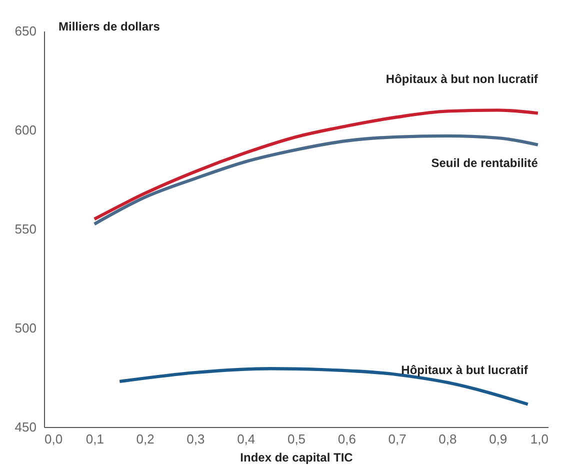 This screenshot has height=472, width=564. Describe the element at coordinates (25, 31) in the screenshot. I see `y-tick-label: 650` at that location.